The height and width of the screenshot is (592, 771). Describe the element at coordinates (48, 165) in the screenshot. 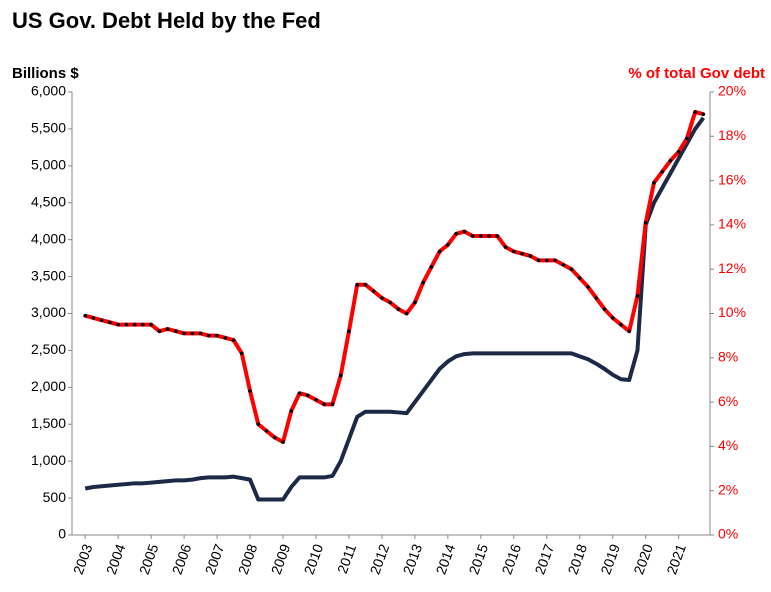

I see `y-tick-label: 5,000` at that location.